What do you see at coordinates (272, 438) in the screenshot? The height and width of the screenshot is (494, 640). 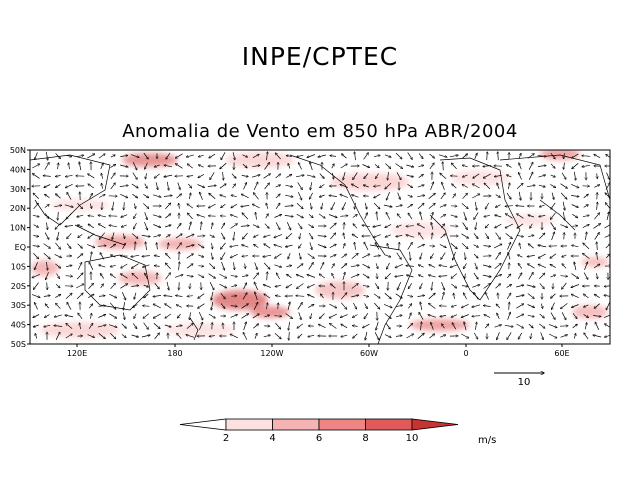 I see `colorbar-level-label: 4` at bounding box center [272, 438].